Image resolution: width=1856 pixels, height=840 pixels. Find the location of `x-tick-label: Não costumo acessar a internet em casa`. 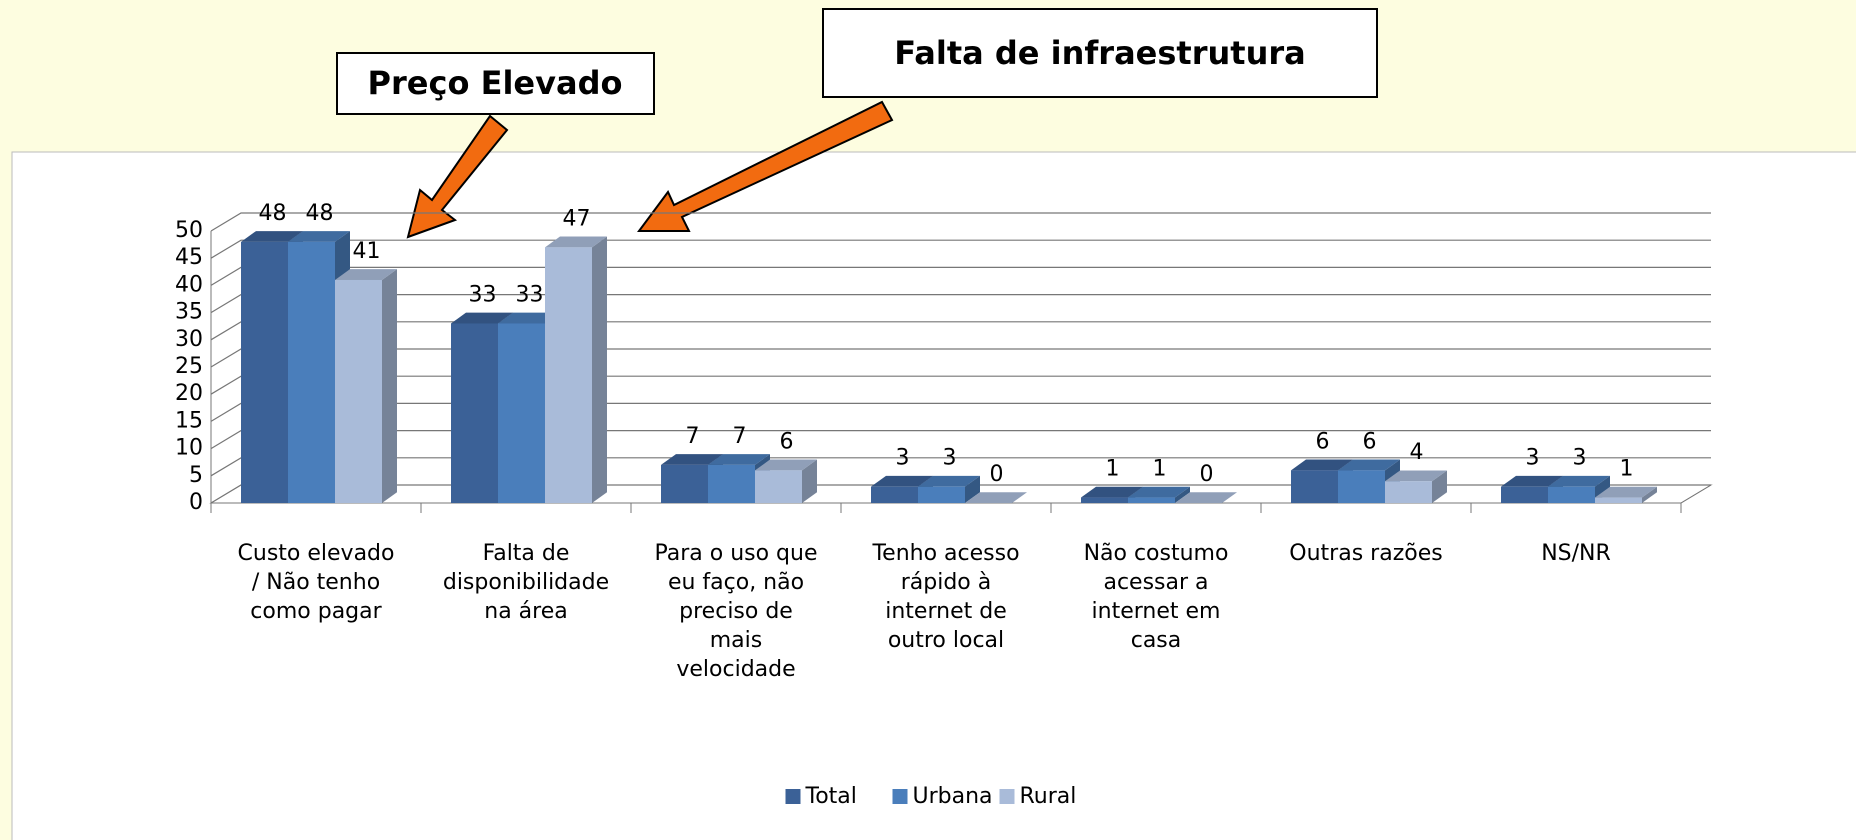

x-tick-label: Não costumo acessar a internet em casa is located at coordinates (1156, 597).